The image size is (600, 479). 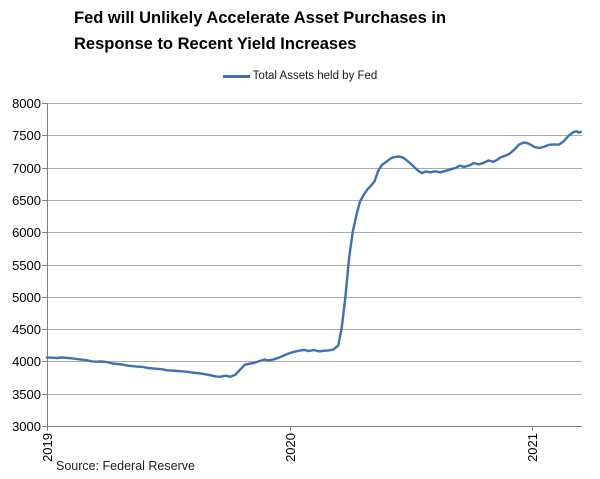 I want to click on x-tick-label: 2021, so click(x=532, y=447).